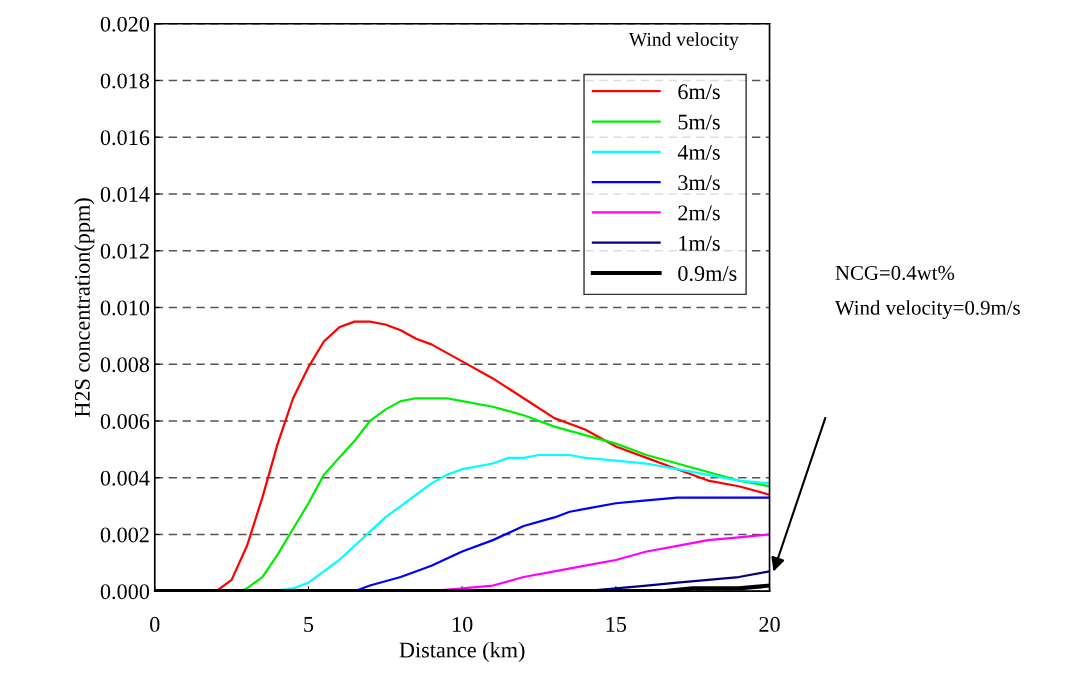 Image resolution: width=1090 pixels, height=698 pixels. I want to click on text: NCG=0.4wt%, so click(895, 272).